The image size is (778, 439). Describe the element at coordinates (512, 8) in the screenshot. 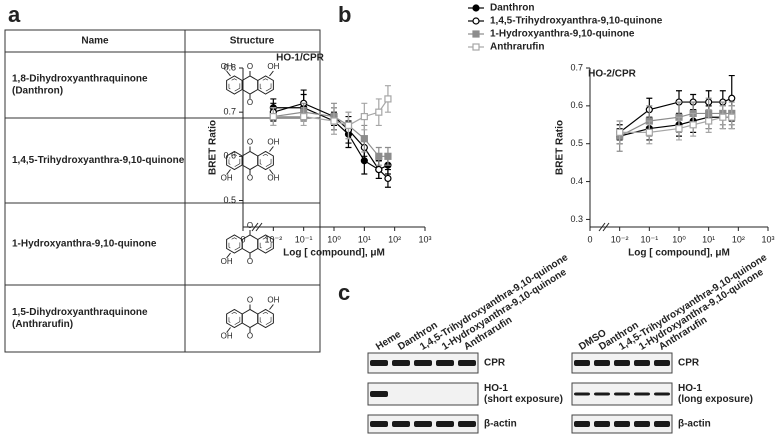

I see `legend-label: Danthron` at that location.